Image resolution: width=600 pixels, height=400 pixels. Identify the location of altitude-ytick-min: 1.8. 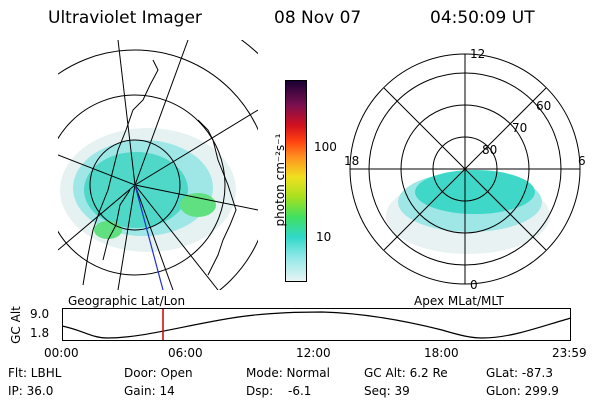
(40, 333).